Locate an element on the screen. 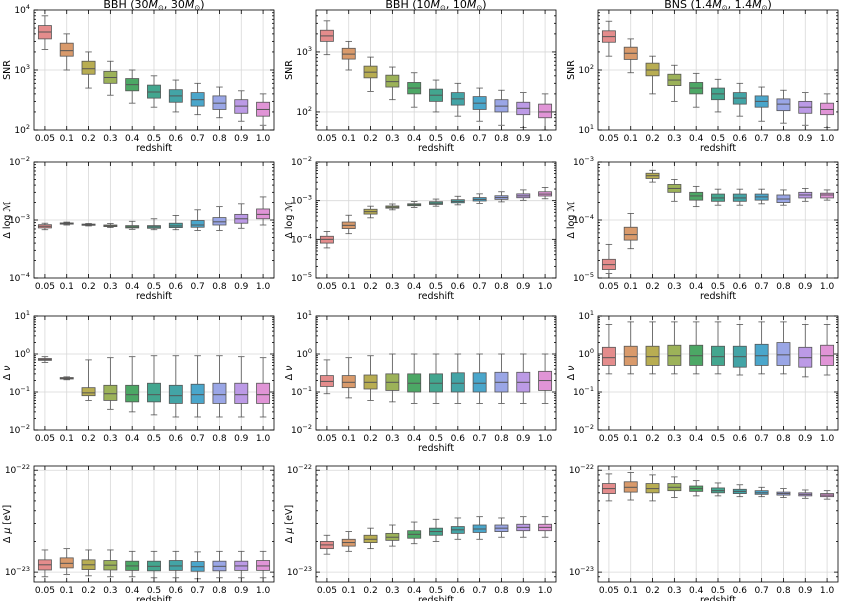  y-tick-label: 10⁻²³ is located at coordinates (581, 571).